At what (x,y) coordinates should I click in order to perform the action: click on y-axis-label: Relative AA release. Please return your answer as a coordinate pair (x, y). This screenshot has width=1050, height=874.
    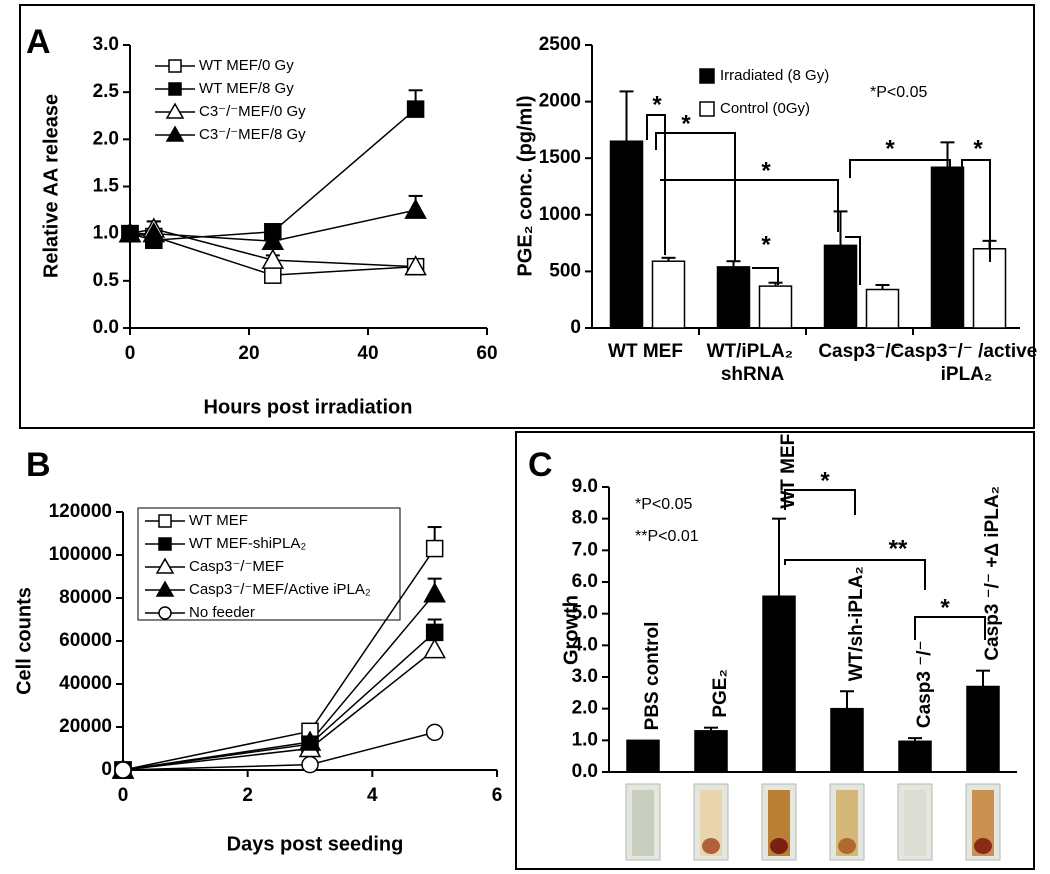
    Looking at the image, I should click on (51, 186).